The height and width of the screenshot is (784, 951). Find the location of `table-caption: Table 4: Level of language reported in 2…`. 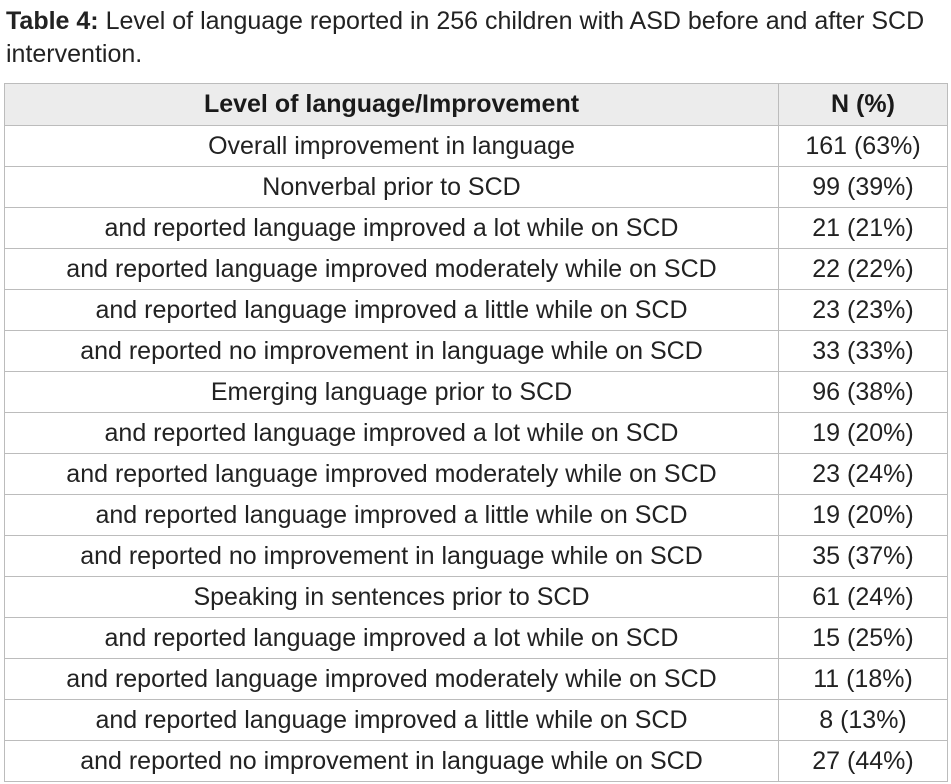

table-caption: Table 4: Level of language reported in 2… is located at coordinates (473, 38).